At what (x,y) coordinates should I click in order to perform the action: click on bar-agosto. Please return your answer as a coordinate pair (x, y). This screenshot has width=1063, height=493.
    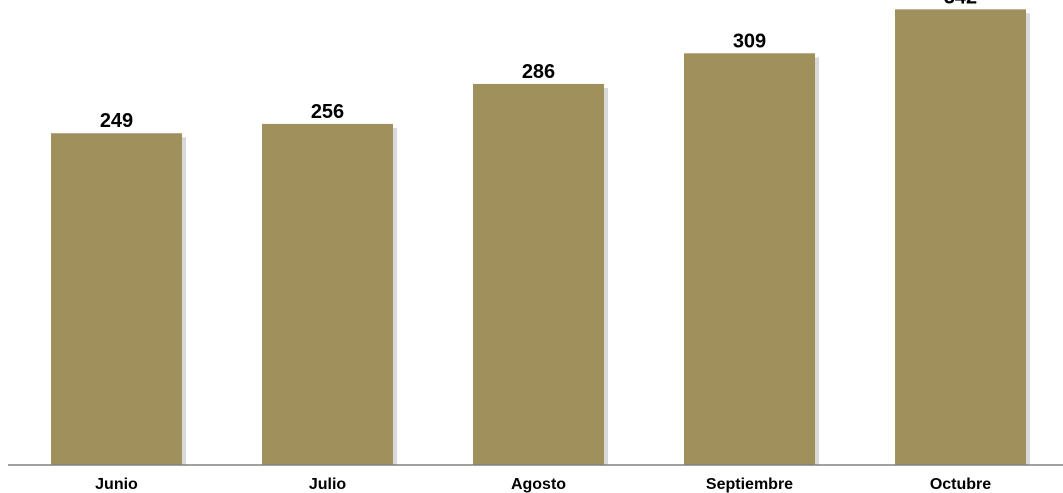
    Looking at the image, I should click on (538, 274).